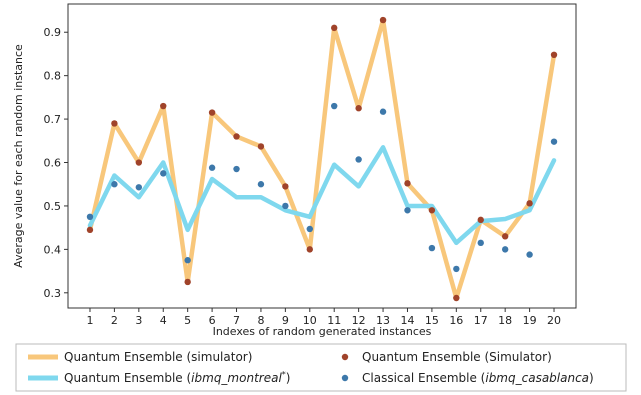 This screenshot has width=641, height=395. I want to click on legend-label-simulator-line: Quantum Ensemble (simulator), so click(158, 357).